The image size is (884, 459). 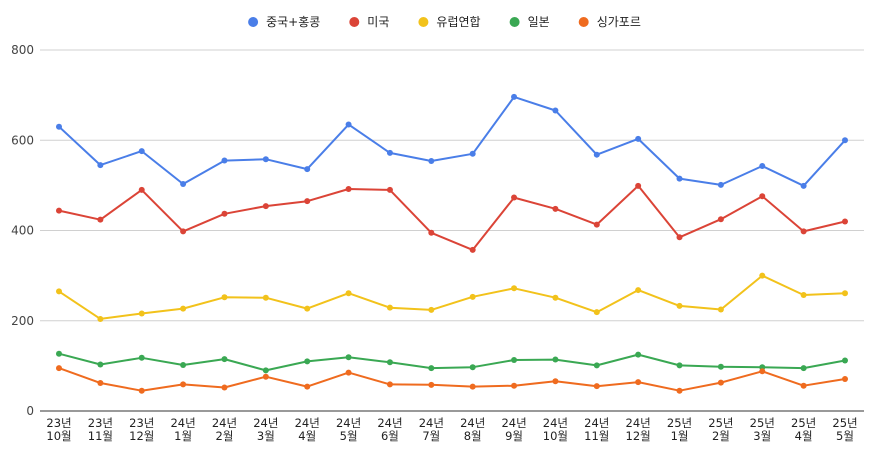 What do you see at coordinates (529, 22) in the screenshot?
I see `legend-item: 일본` at bounding box center [529, 22].